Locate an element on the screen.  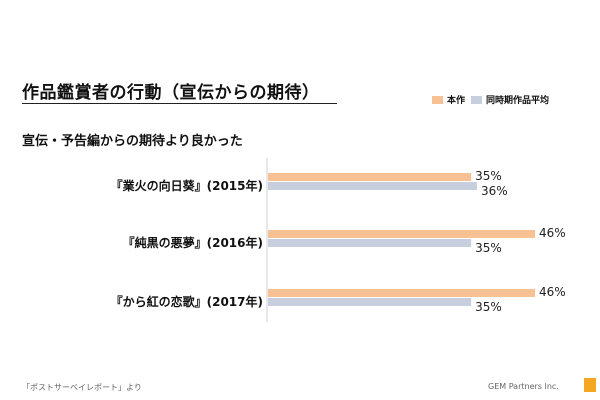
legend-item-average: 同時期作品平均 is located at coordinates (510, 99).